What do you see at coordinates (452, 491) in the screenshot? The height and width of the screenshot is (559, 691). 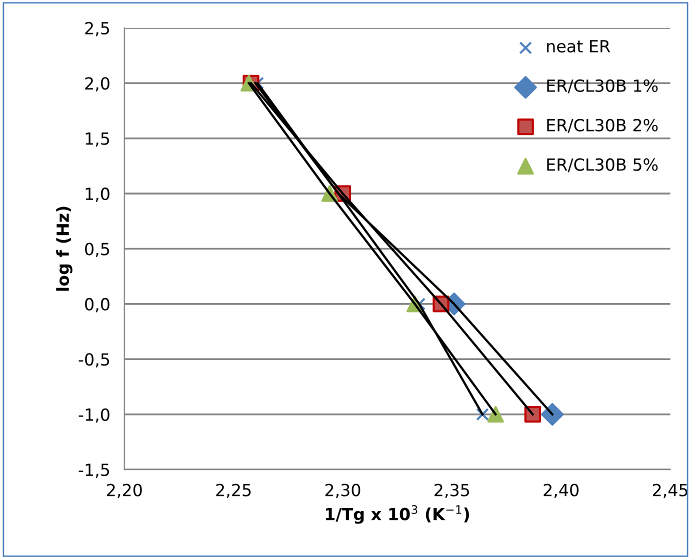 I see `x-tick-label: 2,35` at bounding box center [452, 491].